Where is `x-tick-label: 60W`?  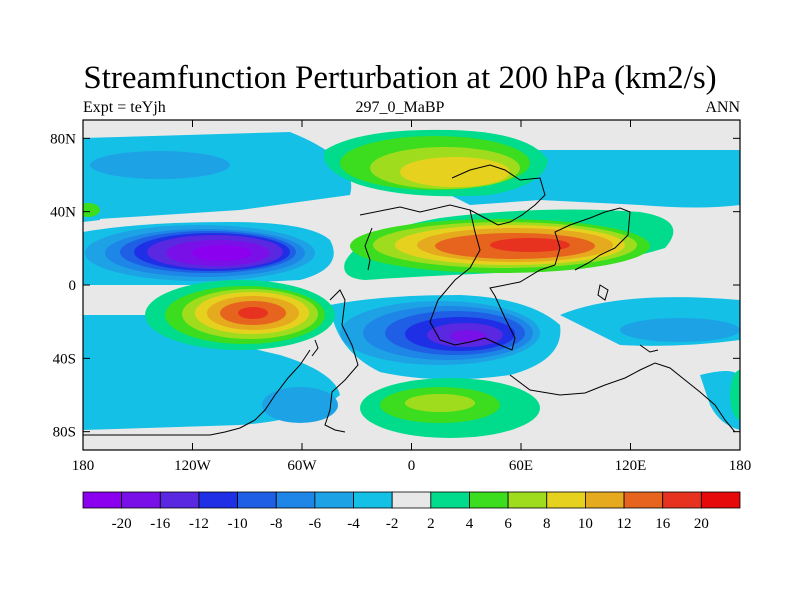 x-tick-label: 60W is located at coordinates (302, 466).